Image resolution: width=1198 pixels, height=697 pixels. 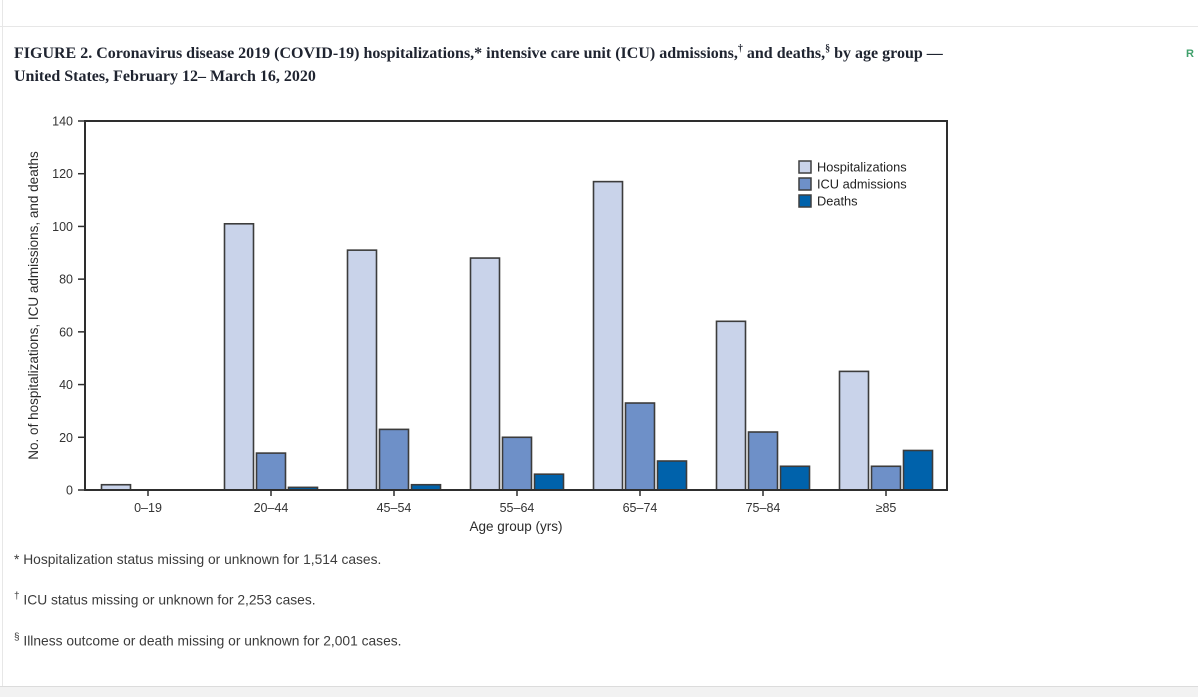 I want to click on y-tick-label: 20, so click(x=66, y=438).